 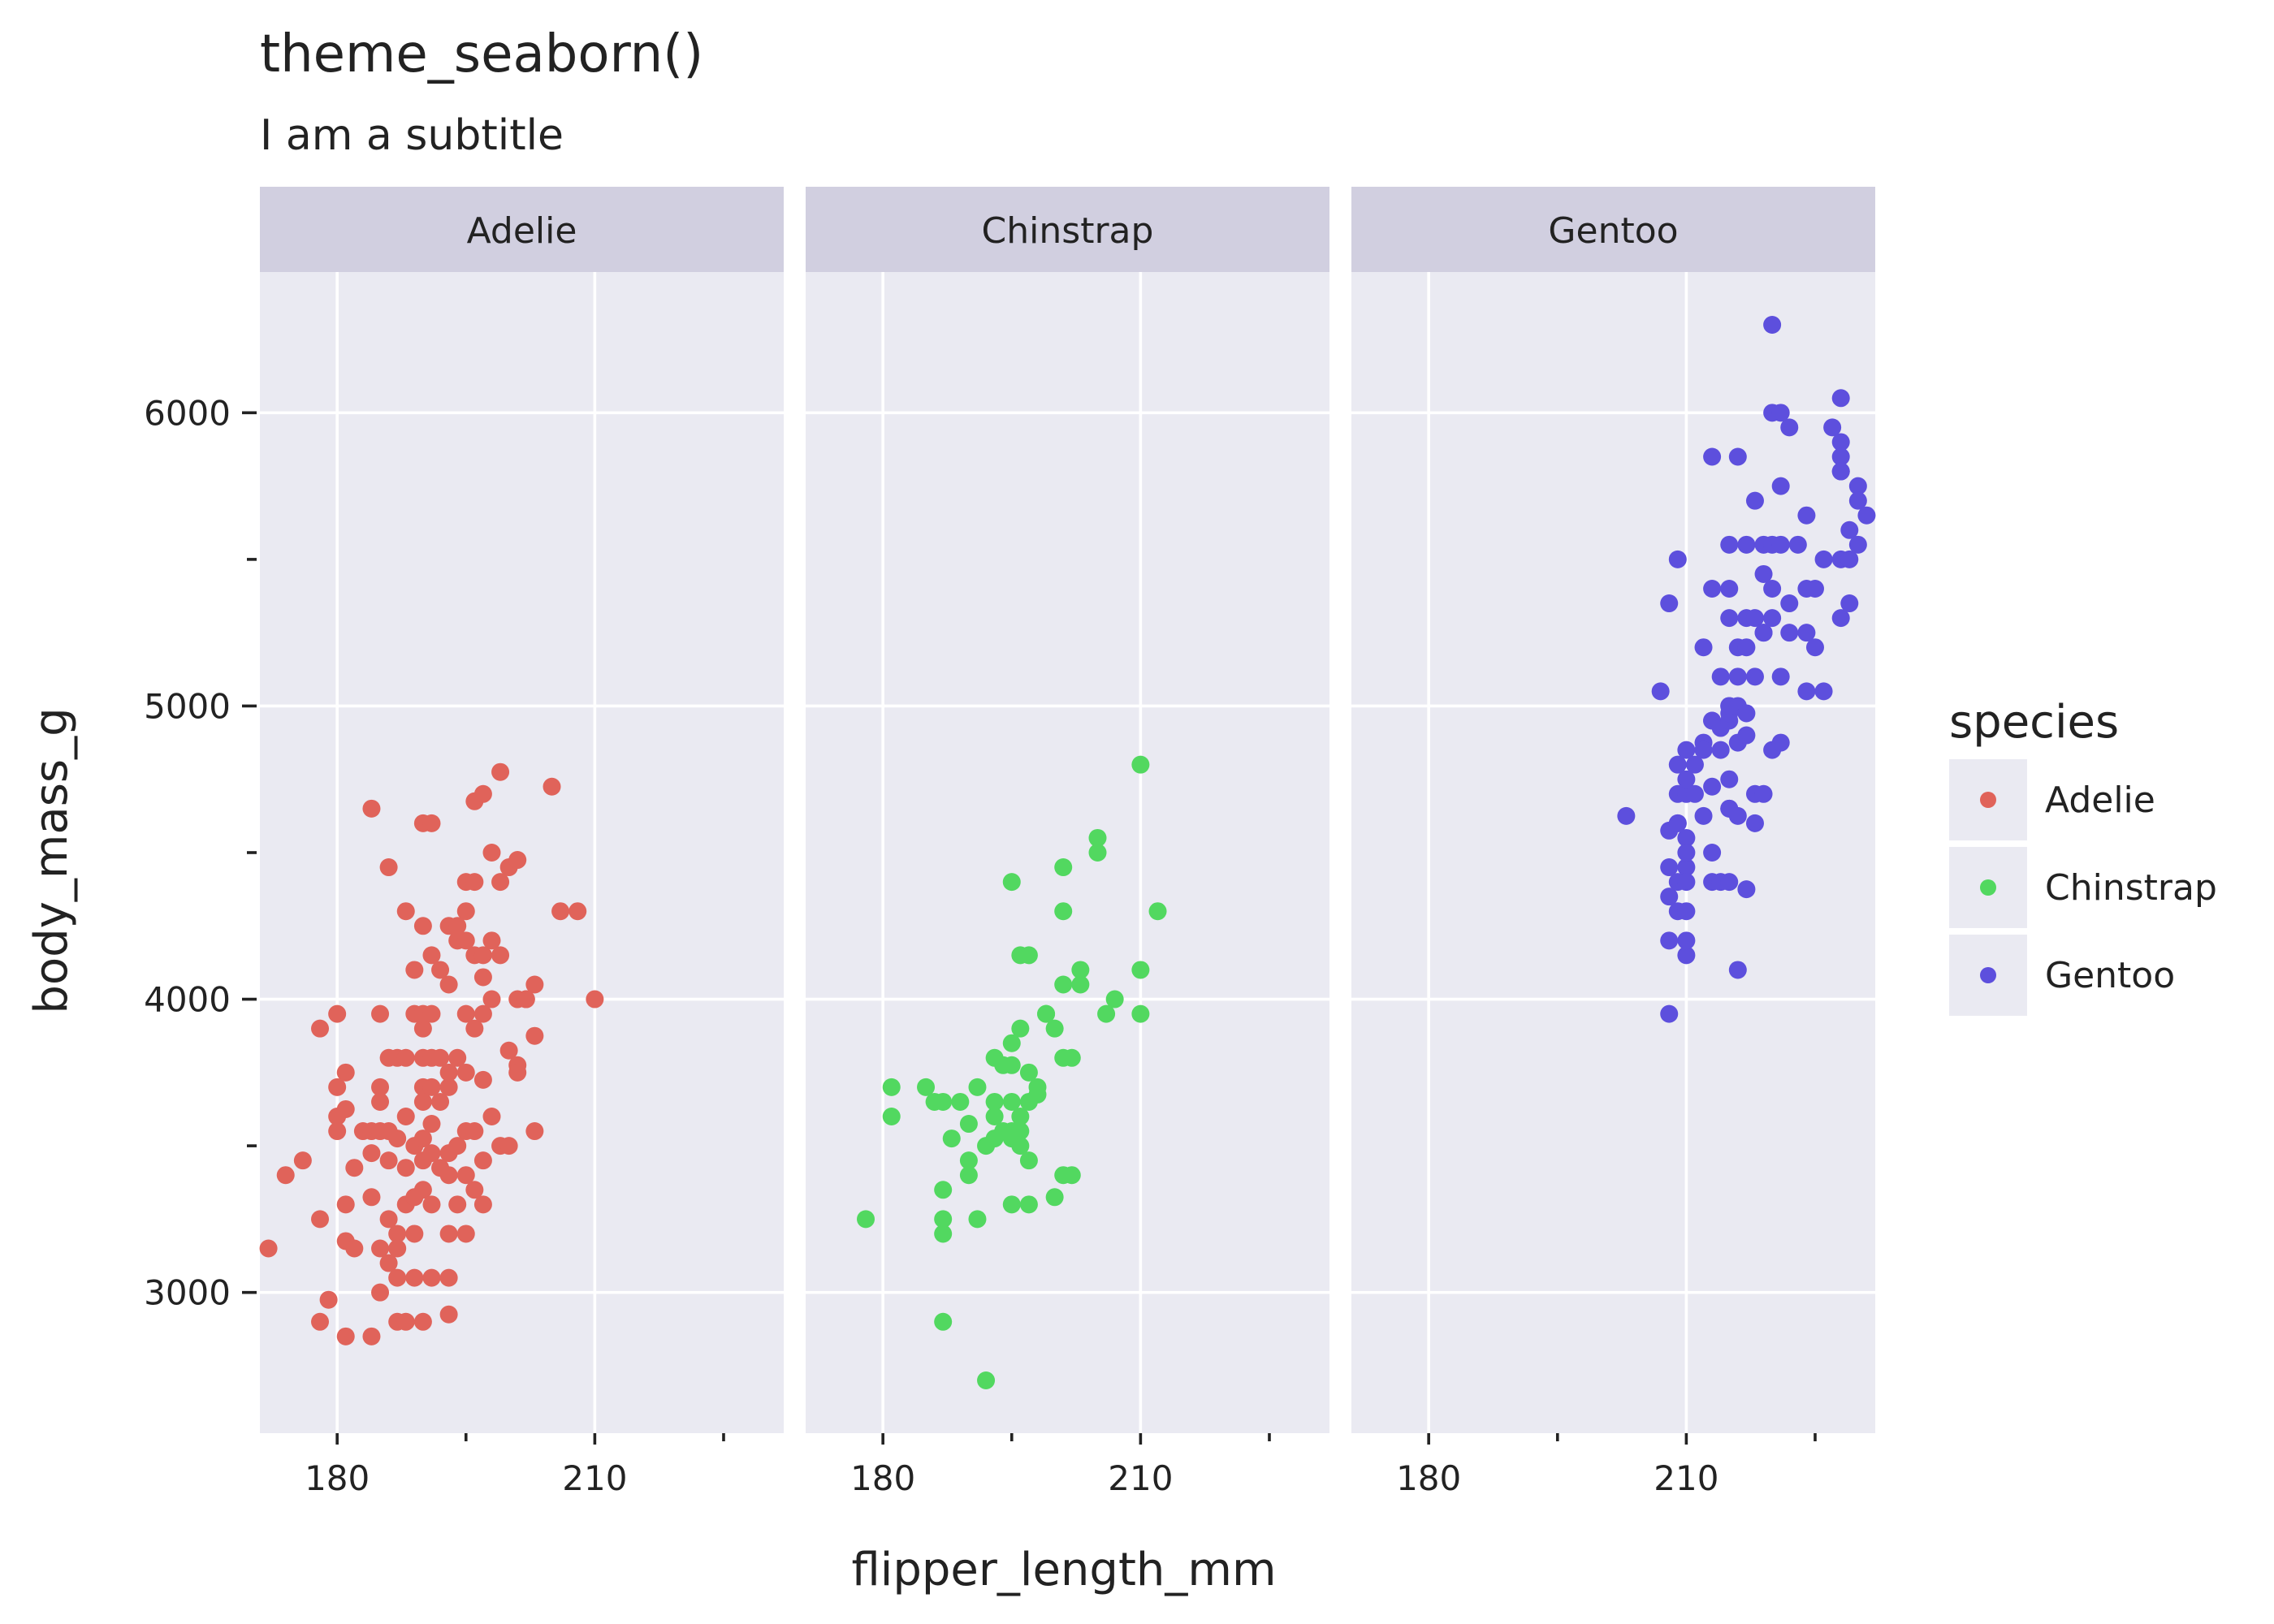 I want to click on y-axis: 3000 4000 5000 6000, so click(x=201, y=853).